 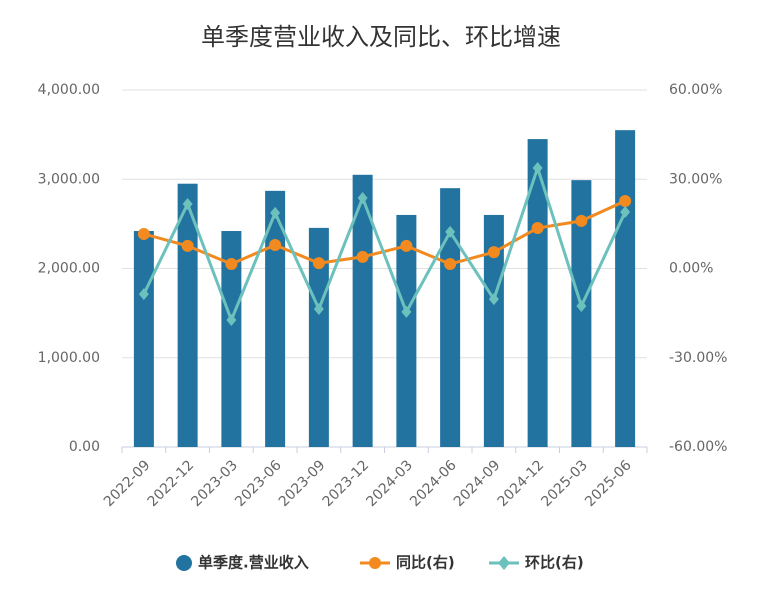 I want to click on y2-tick-label: 0.00%, so click(x=691, y=269).